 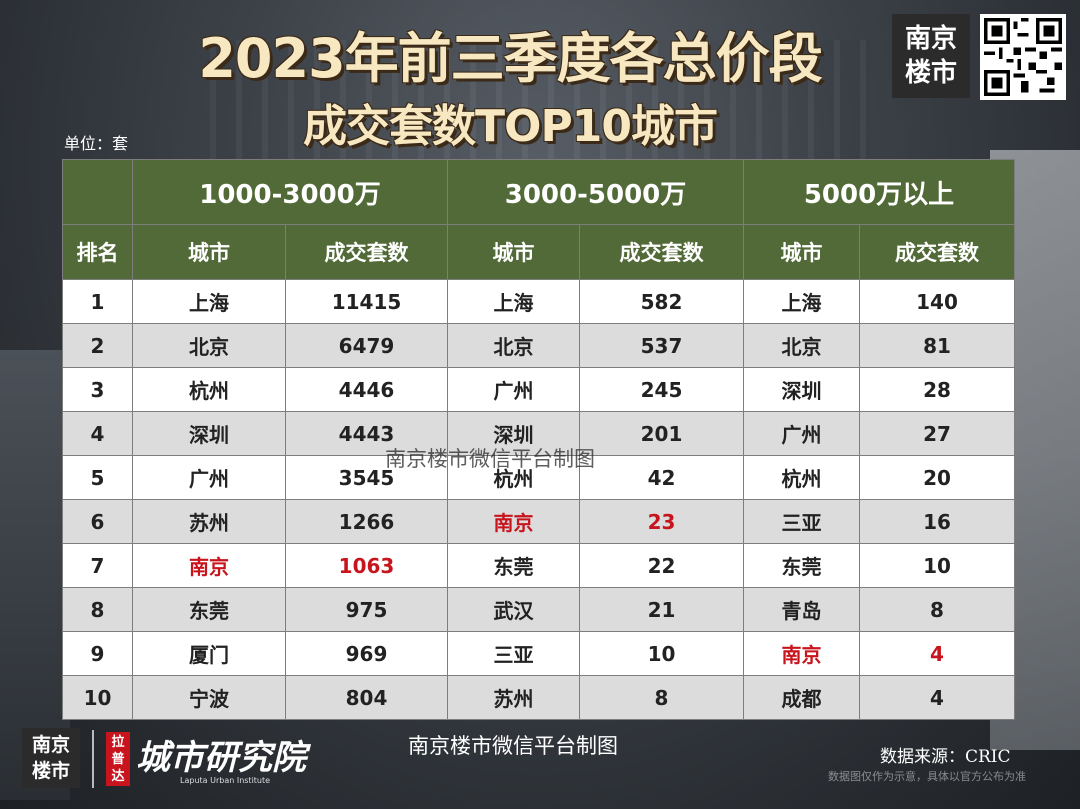 I want to click on disclaimer: 数据图仅作为示意，具体以官方公布为准, so click(x=927, y=776).